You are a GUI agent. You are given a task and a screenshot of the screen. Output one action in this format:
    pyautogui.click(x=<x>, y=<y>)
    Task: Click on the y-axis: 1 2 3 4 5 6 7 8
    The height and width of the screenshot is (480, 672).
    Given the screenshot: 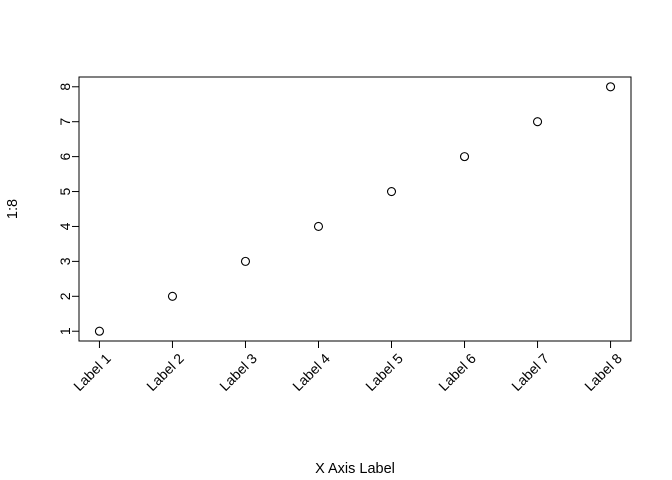 What is the action you would take?
    pyautogui.click(x=68, y=209)
    